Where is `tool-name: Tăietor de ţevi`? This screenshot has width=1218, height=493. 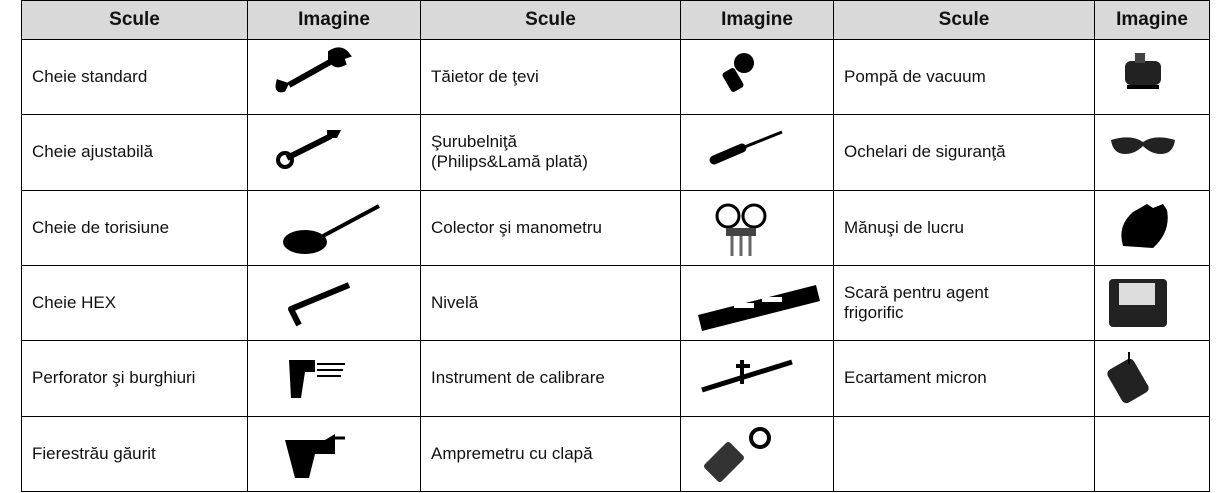
tool-name: Tăietor de ţevi is located at coordinates (550, 77).